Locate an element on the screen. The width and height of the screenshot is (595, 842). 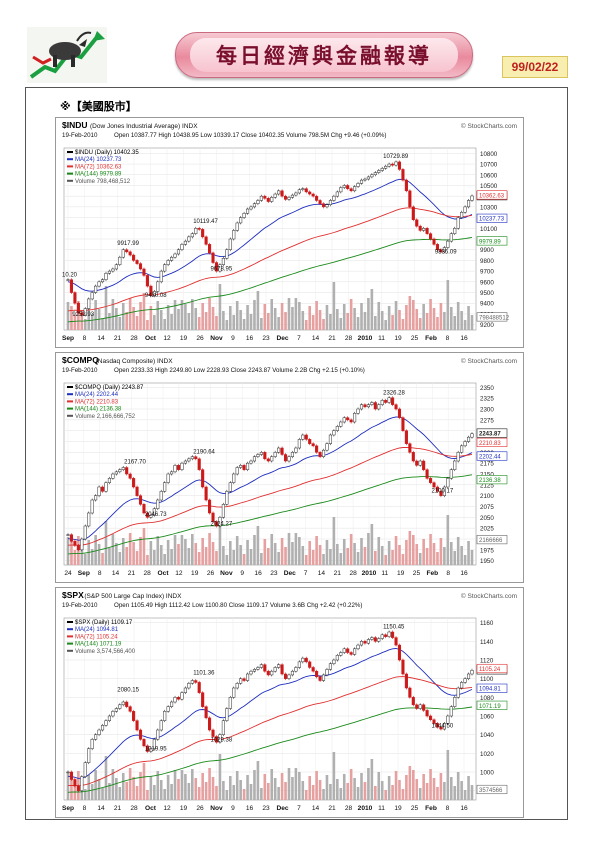
report-title: 每日經濟與金融報導 is located at coordinates (324, 55).